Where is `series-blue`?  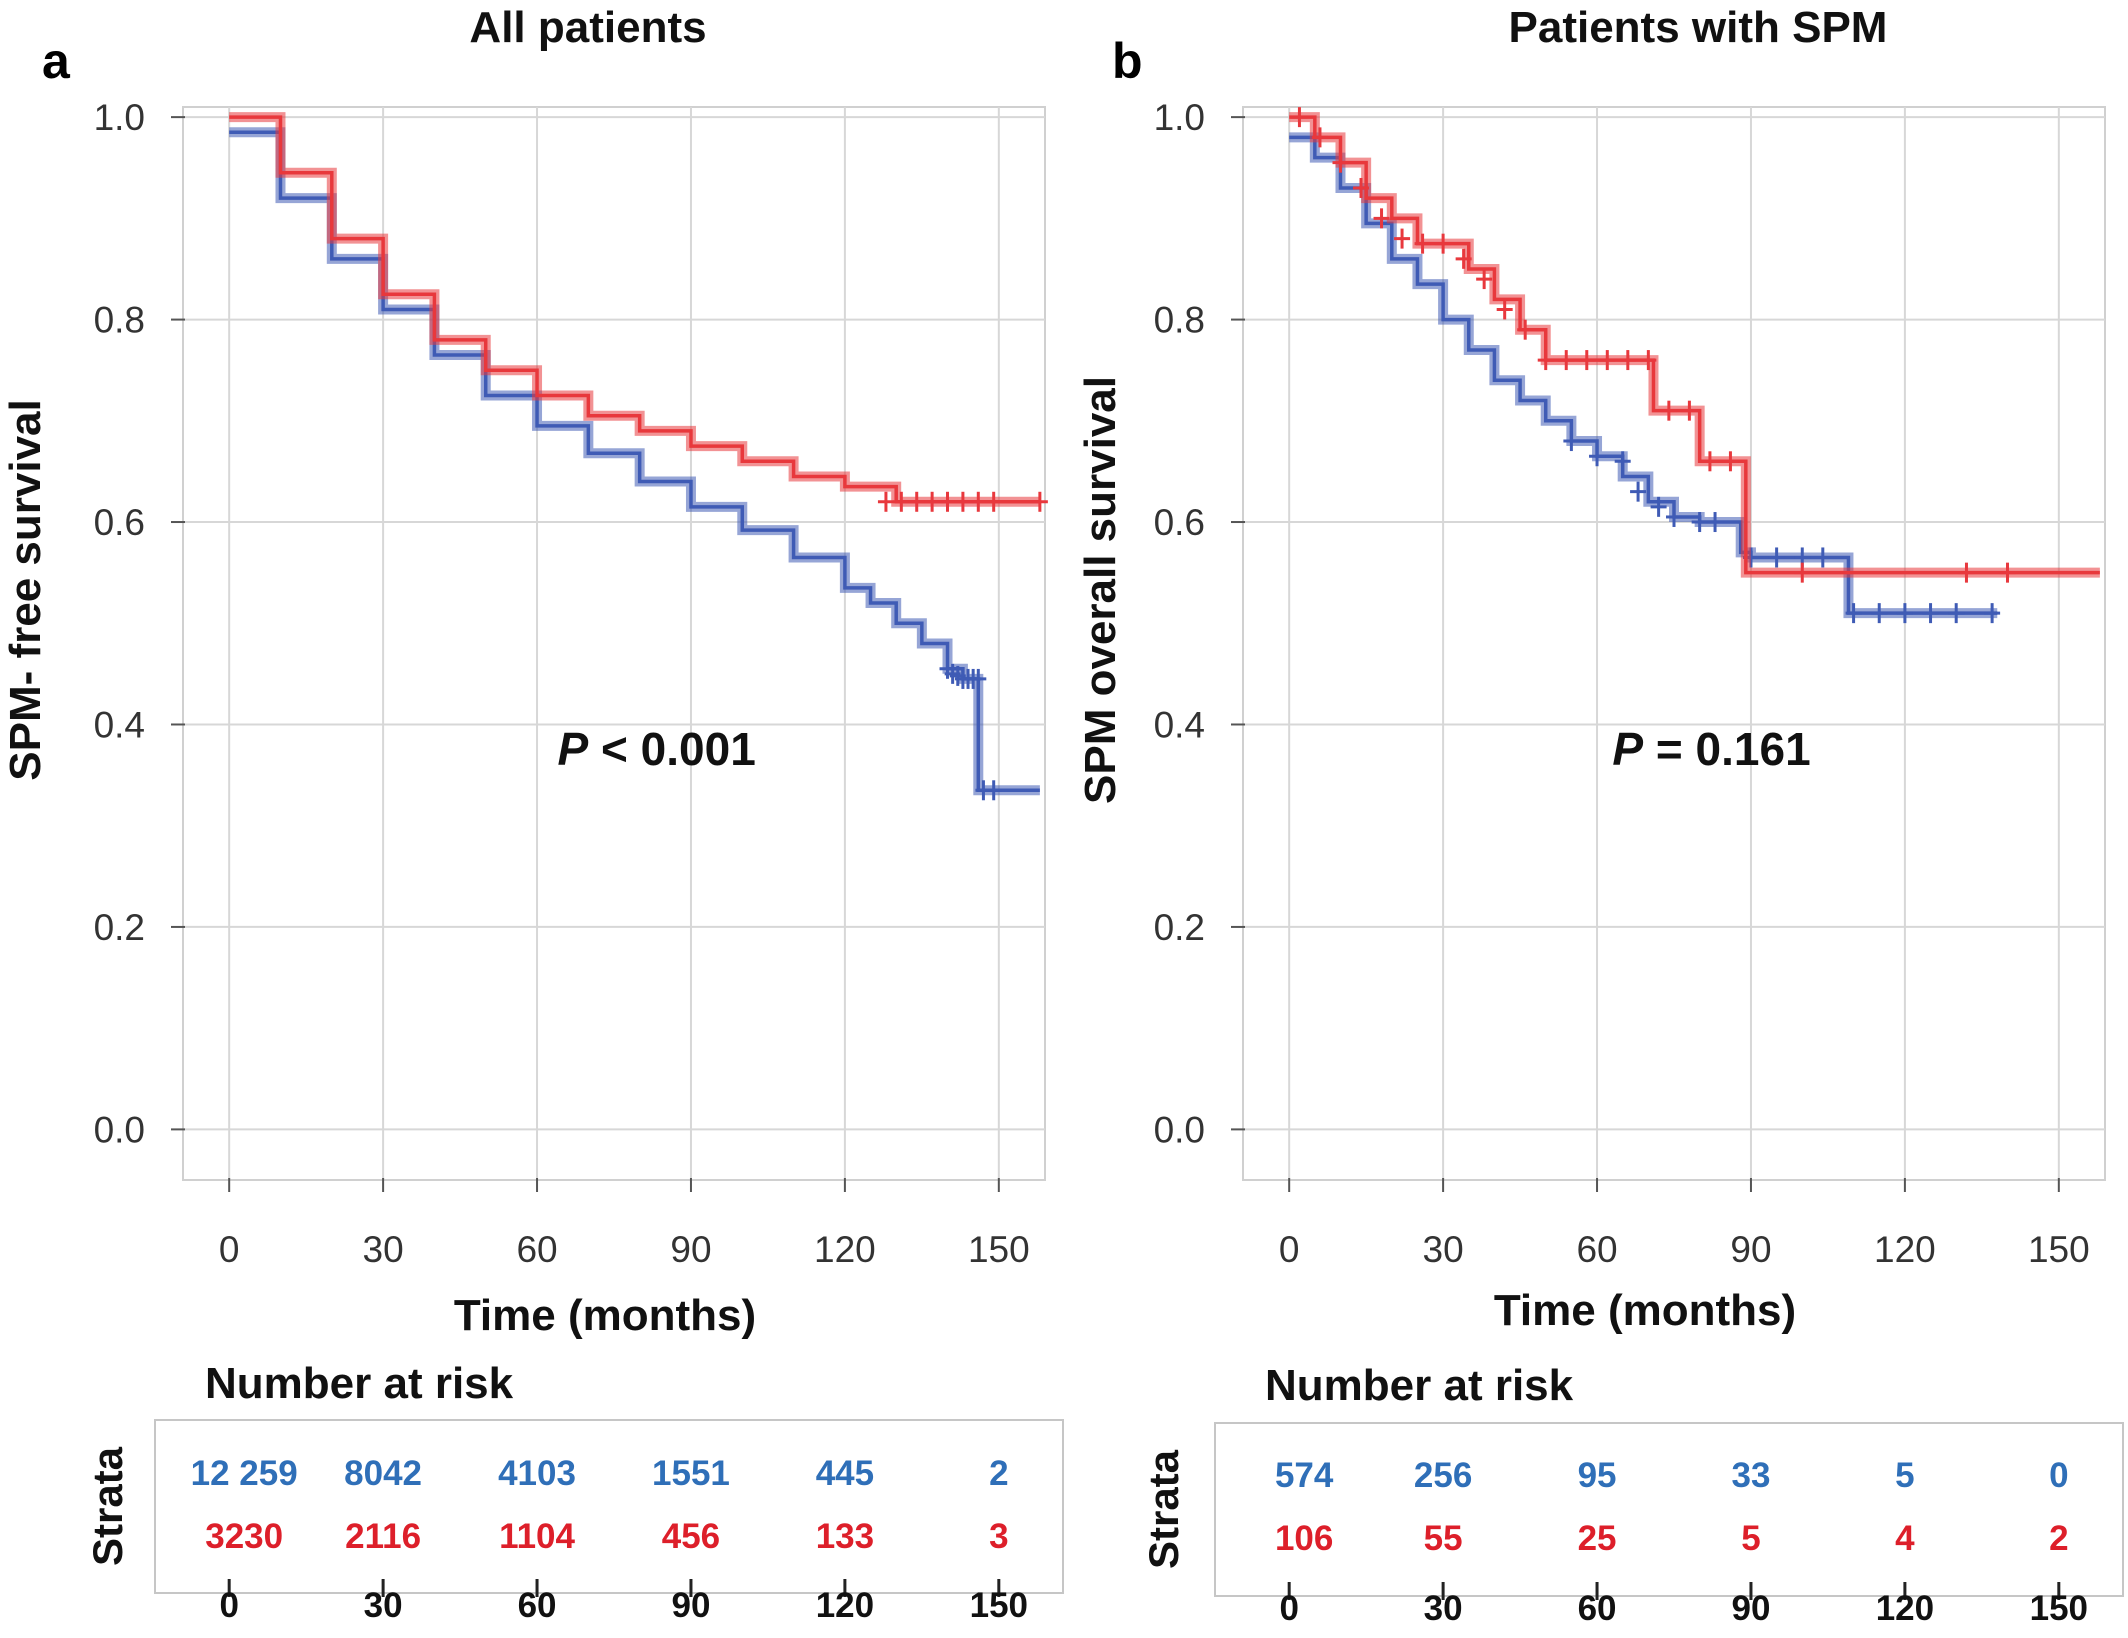 series-blue is located at coordinates (1645, 378).